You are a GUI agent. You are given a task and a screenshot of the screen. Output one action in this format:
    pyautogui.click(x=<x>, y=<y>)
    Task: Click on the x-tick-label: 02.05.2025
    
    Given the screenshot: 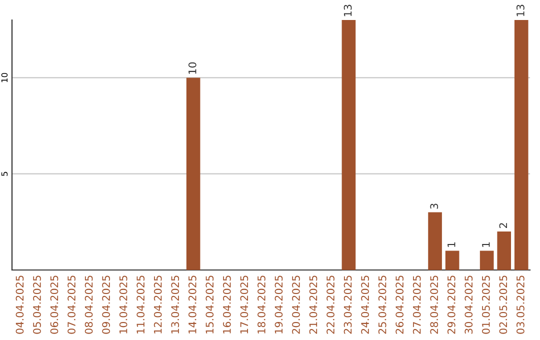 What is the action you would take?
    pyautogui.click(x=503, y=305)
    